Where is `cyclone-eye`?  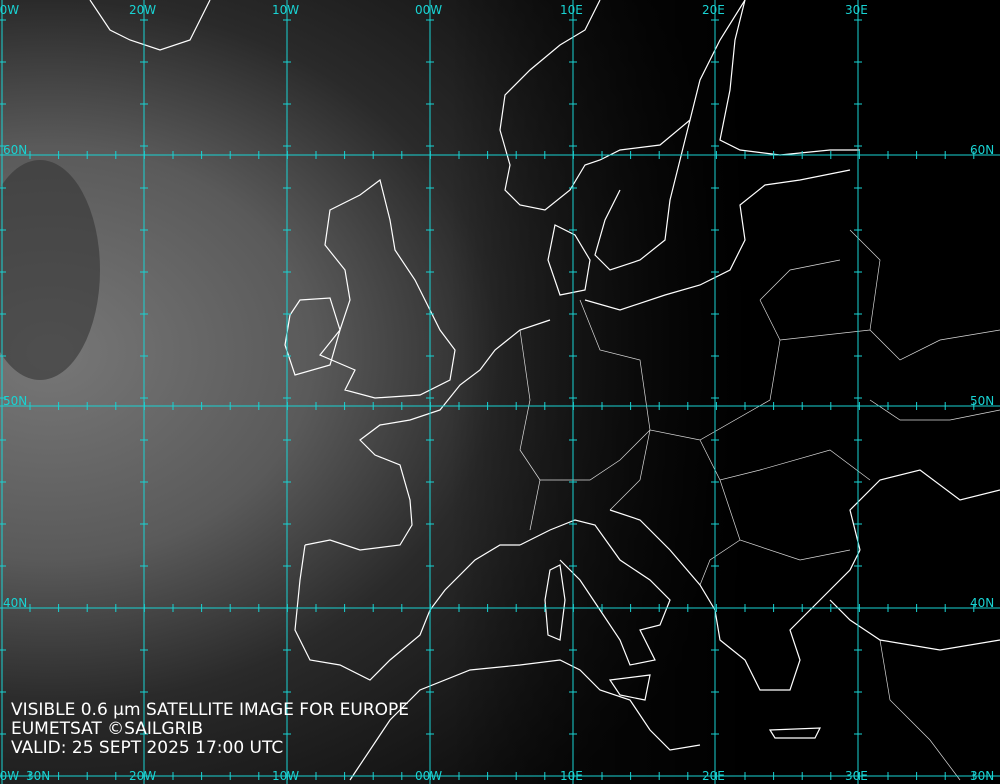
cyclone-eye is located at coordinates (50, 270).